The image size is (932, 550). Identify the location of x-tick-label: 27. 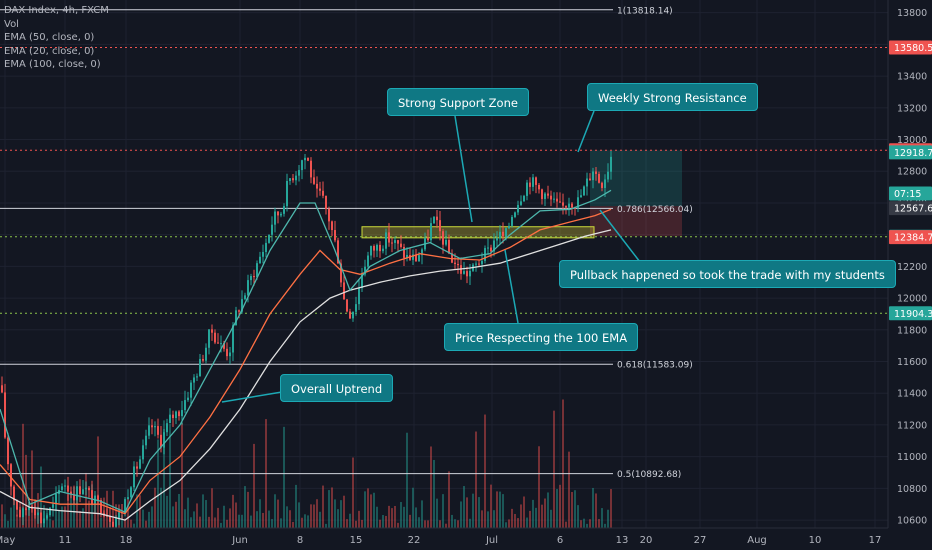
(700, 540).